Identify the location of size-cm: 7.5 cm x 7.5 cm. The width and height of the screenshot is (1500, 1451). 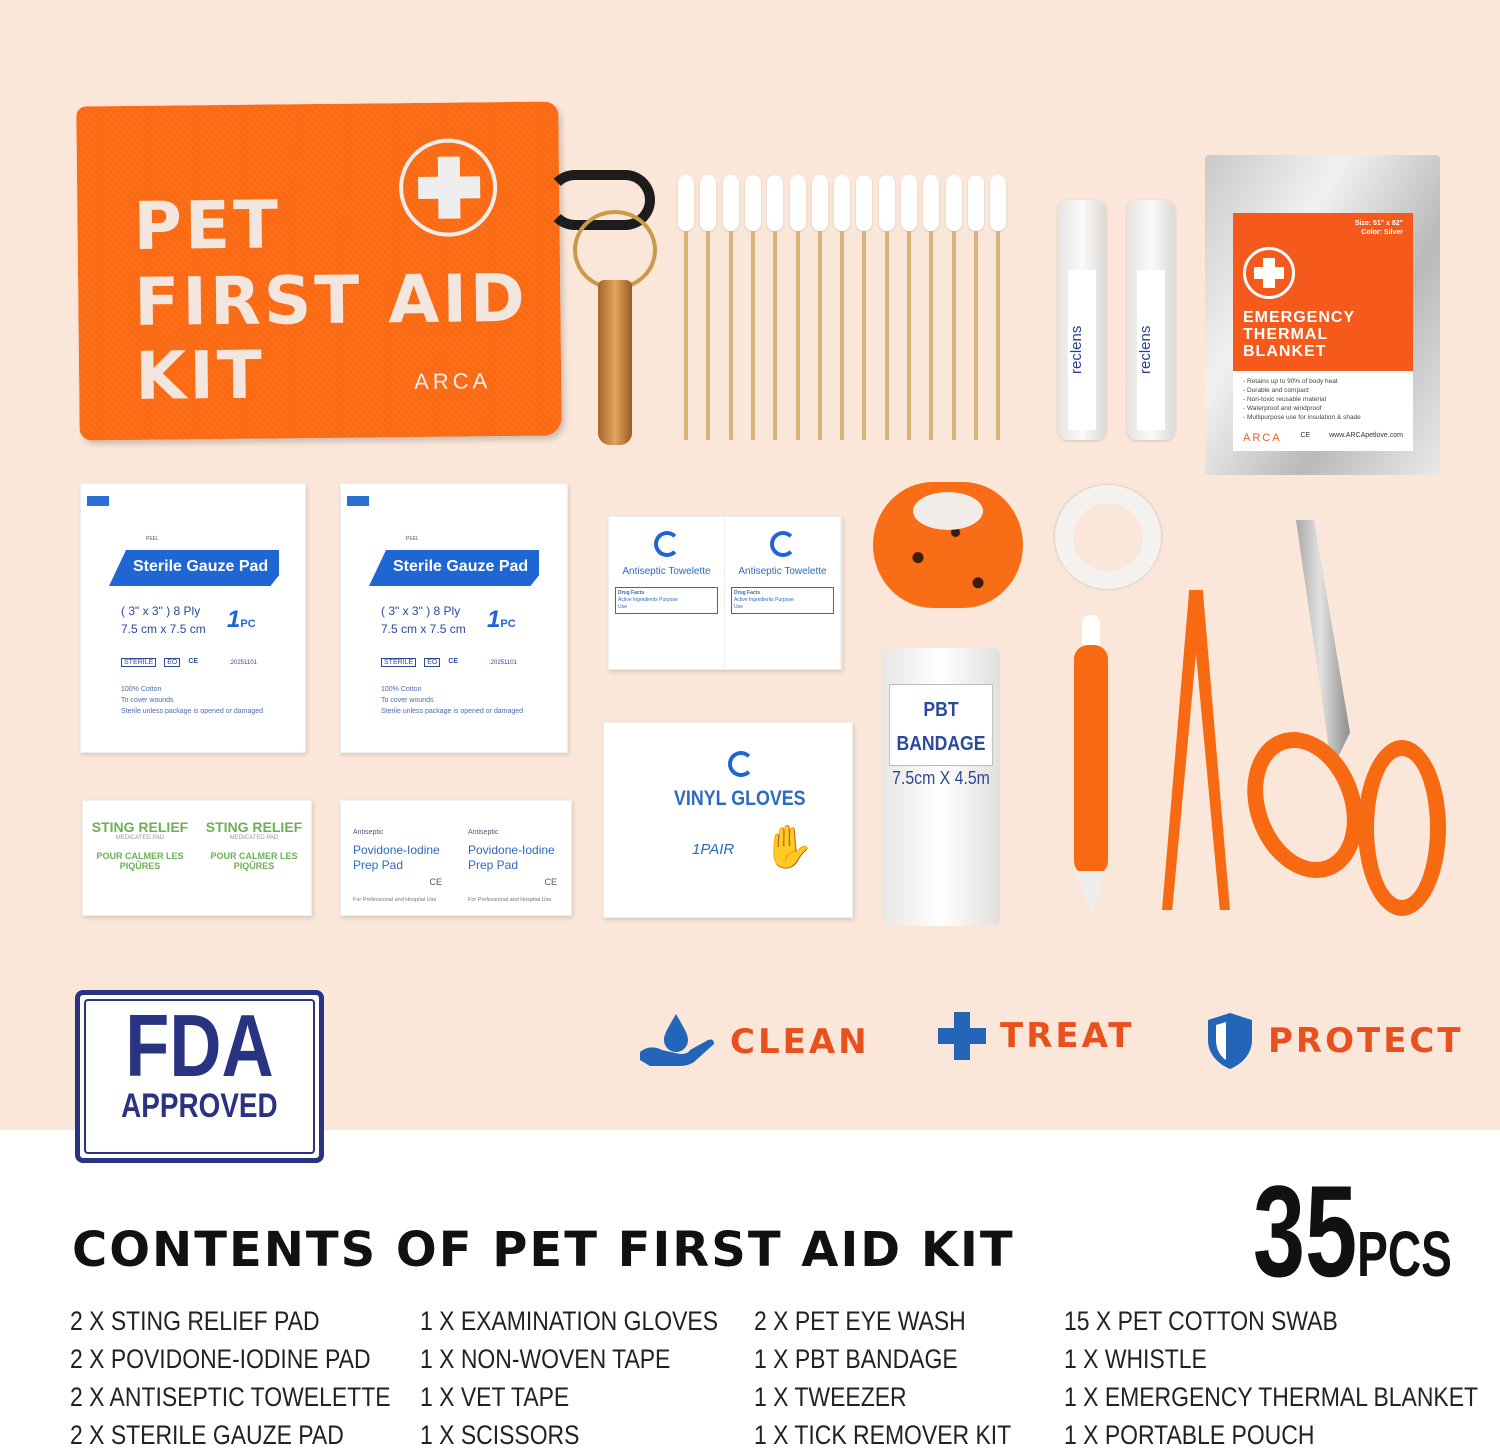
(163, 629).